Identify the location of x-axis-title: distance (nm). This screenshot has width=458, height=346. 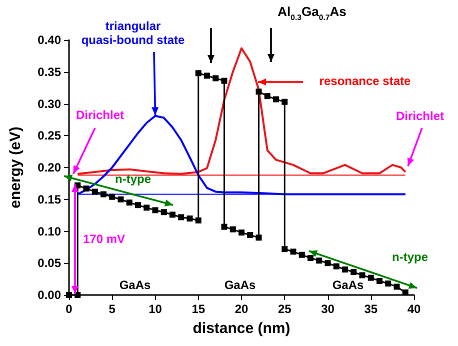
(241, 328).